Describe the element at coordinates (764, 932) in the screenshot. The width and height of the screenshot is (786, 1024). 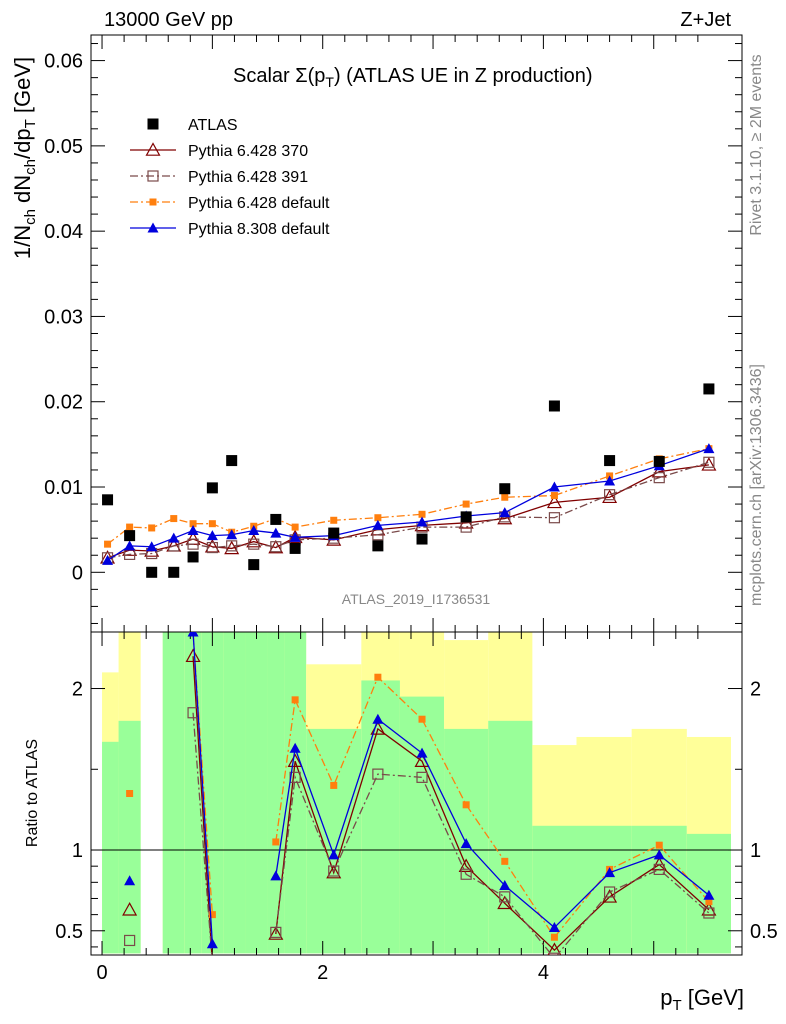
I see `ratio-tick-label-right: 0.5` at that location.